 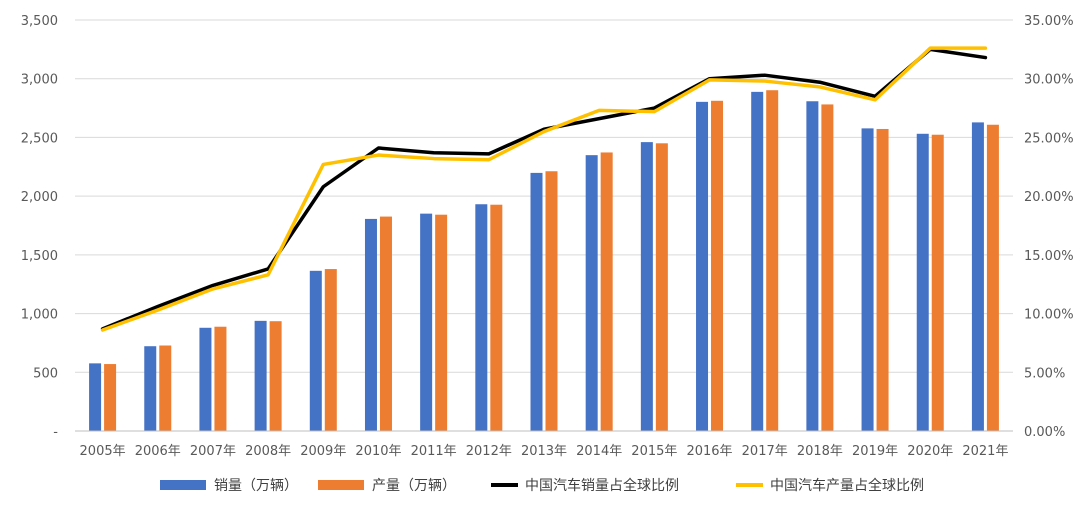 I want to click on x-tick-label: 2007年, so click(x=213, y=451).